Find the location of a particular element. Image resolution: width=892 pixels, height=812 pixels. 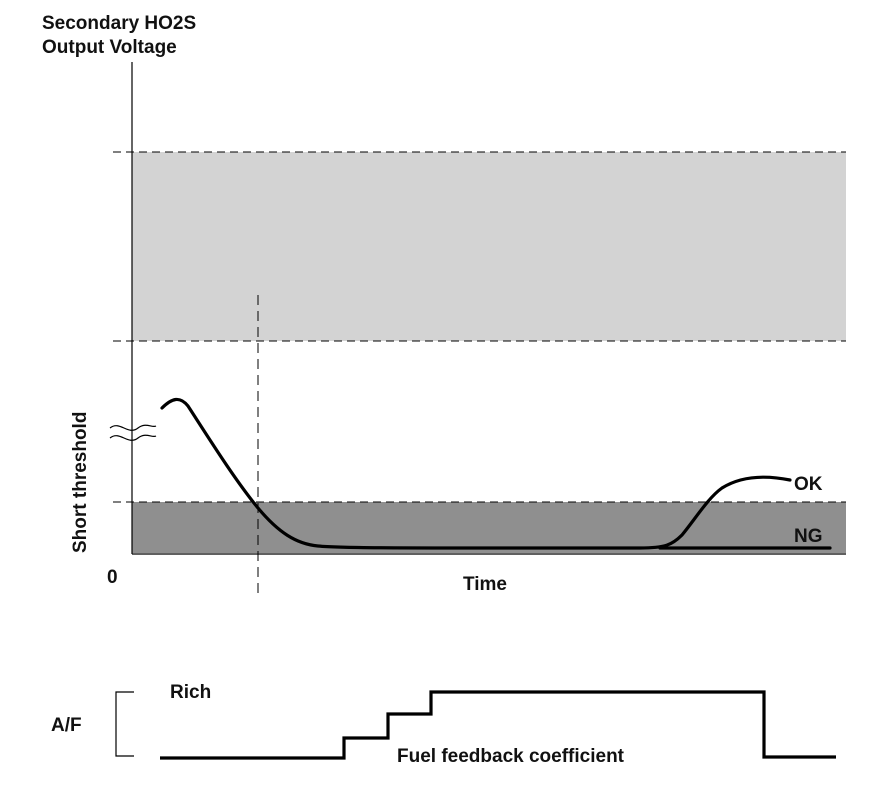

af-bracket is located at coordinates (124, 724).